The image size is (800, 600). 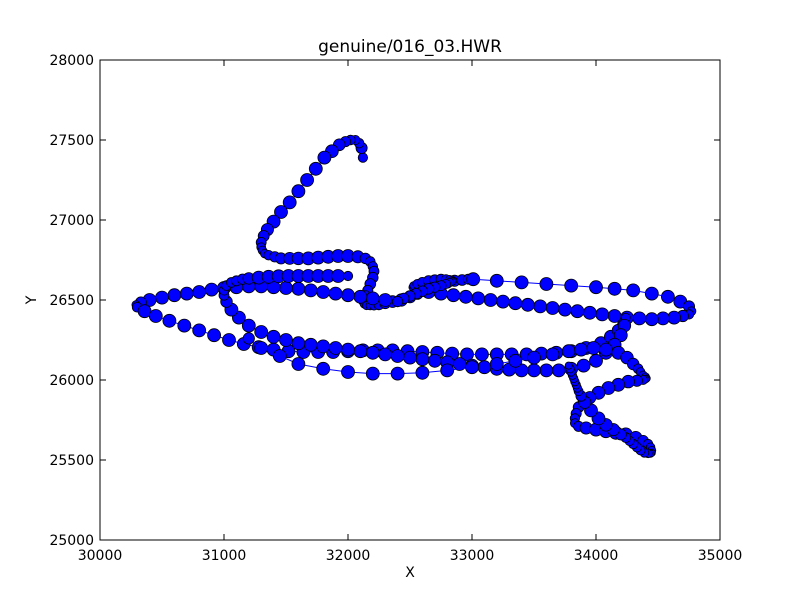 I want to click on y-tick-label: 26500, so click(x=71, y=301).